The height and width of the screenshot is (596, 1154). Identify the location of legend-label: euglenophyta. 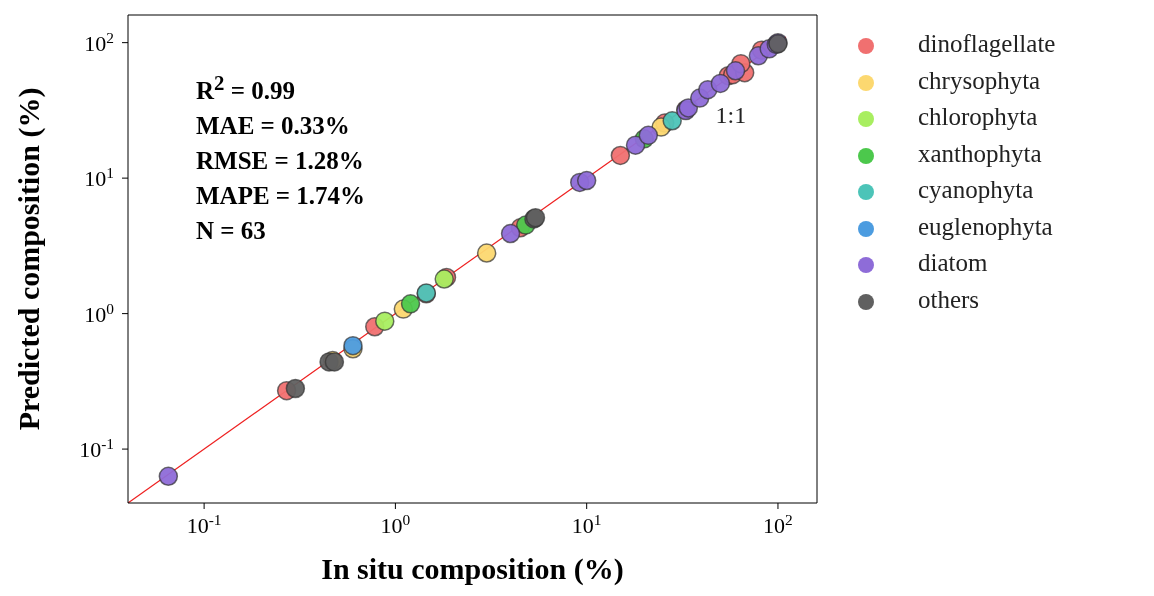
(985, 226).